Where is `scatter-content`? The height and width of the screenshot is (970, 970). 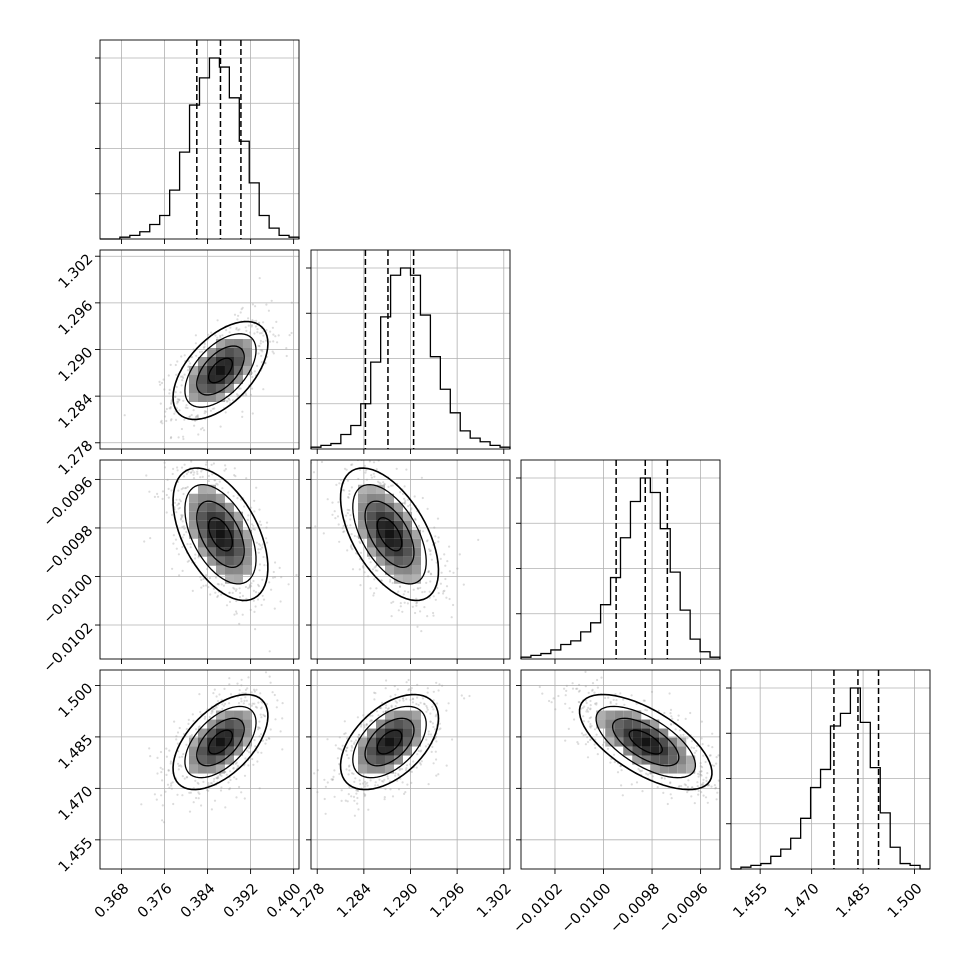 scatter-content is located at coordinates (395, 546).